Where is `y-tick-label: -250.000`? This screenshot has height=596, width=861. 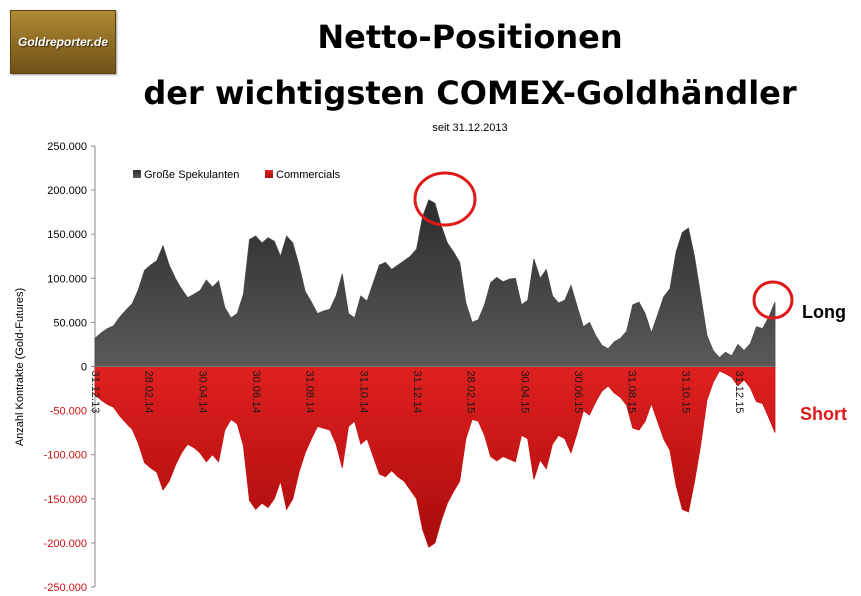
y-tick-label: -250.000 is located at coordinates (65, 588).